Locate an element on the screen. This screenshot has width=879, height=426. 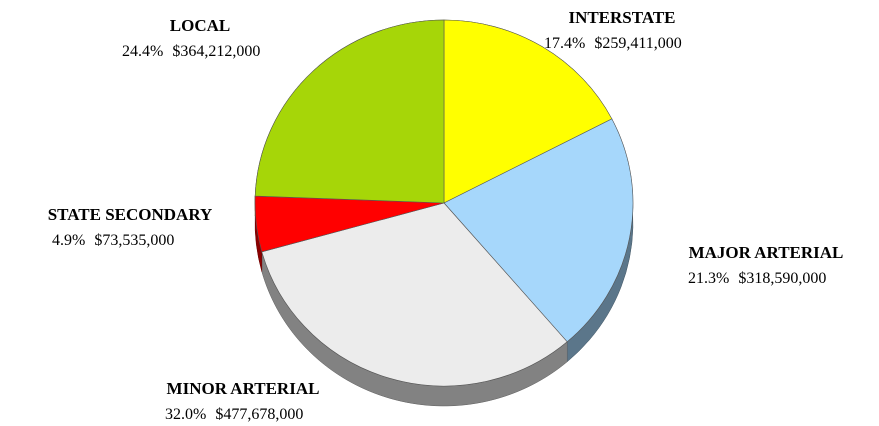
slice-label: MAJOR ARTERIAL is located at coordinates (766, 252).